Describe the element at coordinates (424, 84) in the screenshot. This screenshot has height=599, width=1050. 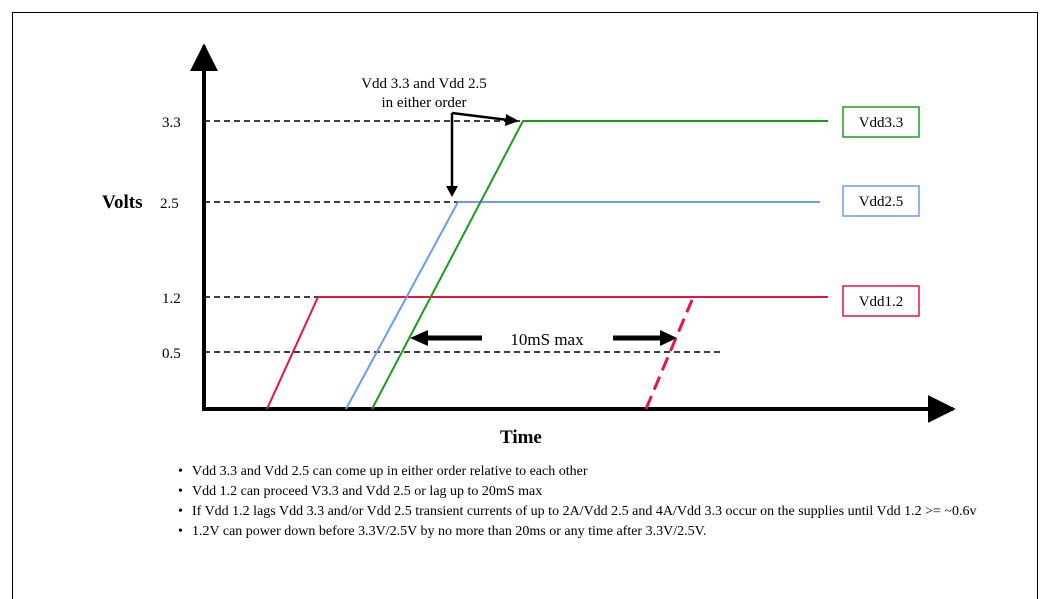
I see `order-annotation-line1: Vdd 3.3 and Vdd 2.5` at that location.